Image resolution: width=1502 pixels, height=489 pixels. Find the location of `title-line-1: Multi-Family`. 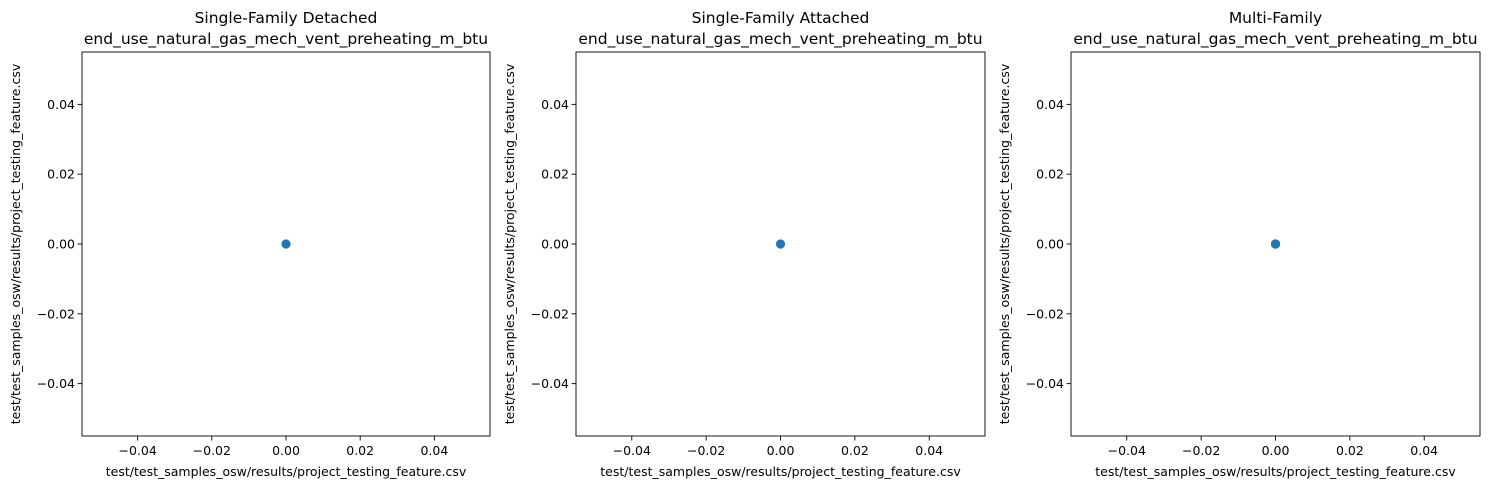

title-line-1: Multi-Family is located at coordinates (1275, 18).